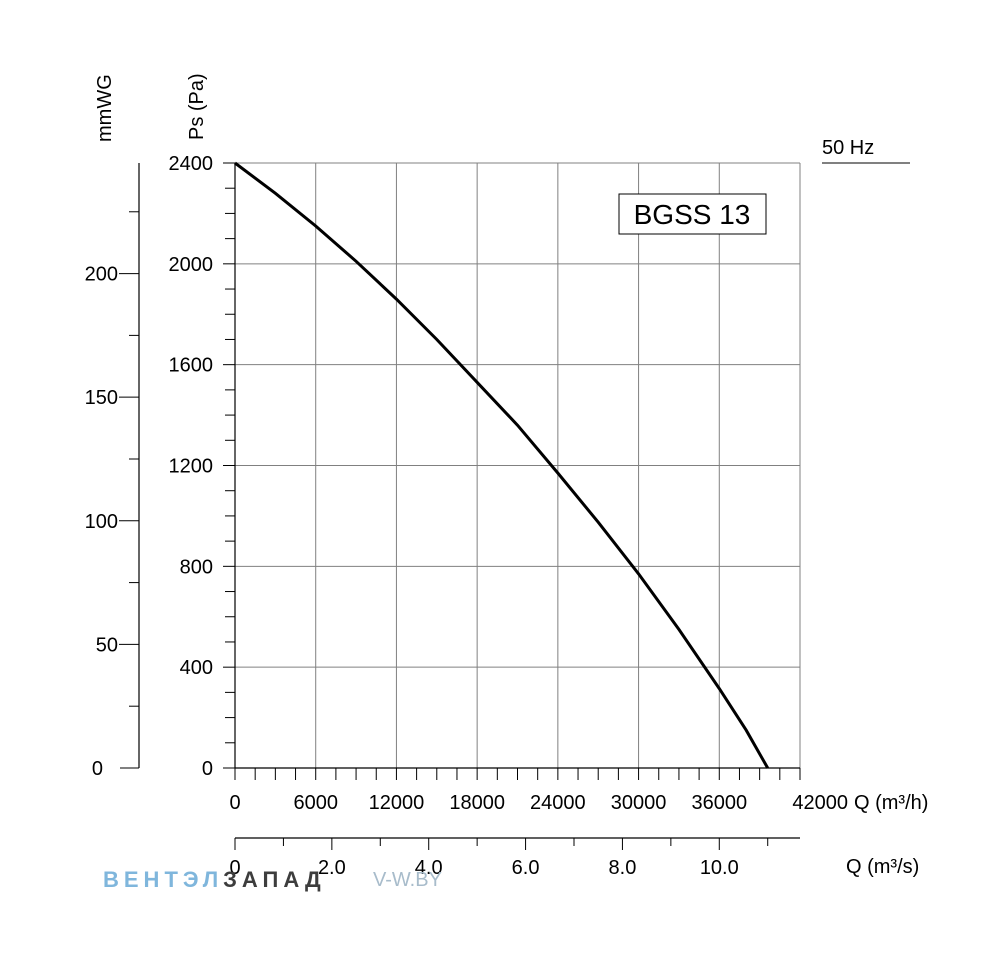 This screenshot has height=957, width=997. Describe the element at coordinates (477, 803) in the screenshot. I see `x-tick-label: 18000` at that location.